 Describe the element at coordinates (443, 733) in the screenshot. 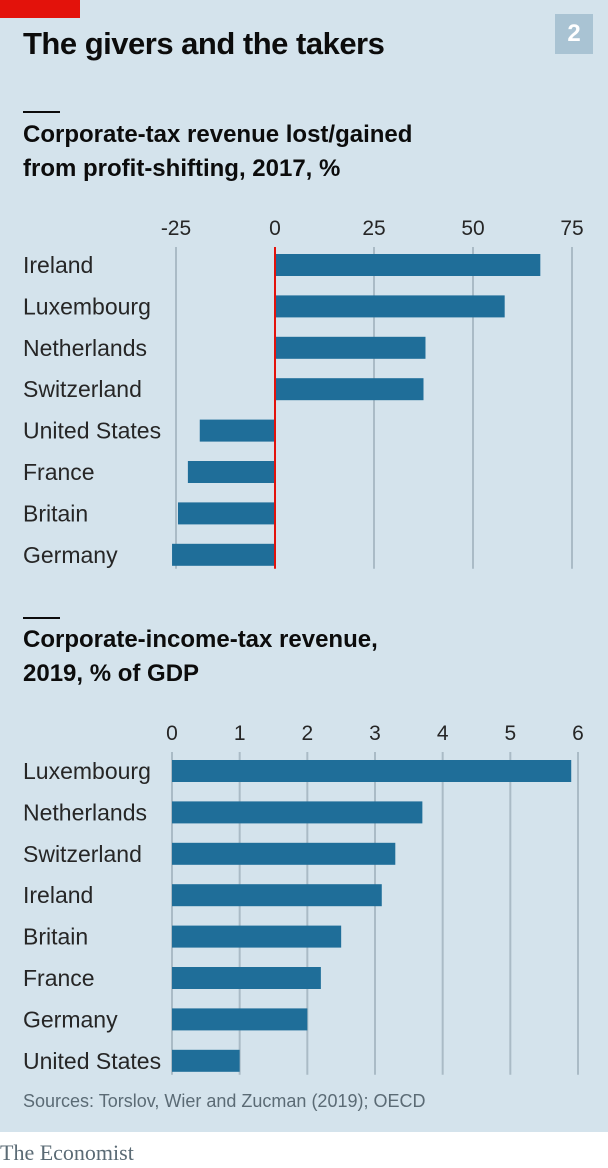

I see `chart-2-tick-label: 4` at that location.